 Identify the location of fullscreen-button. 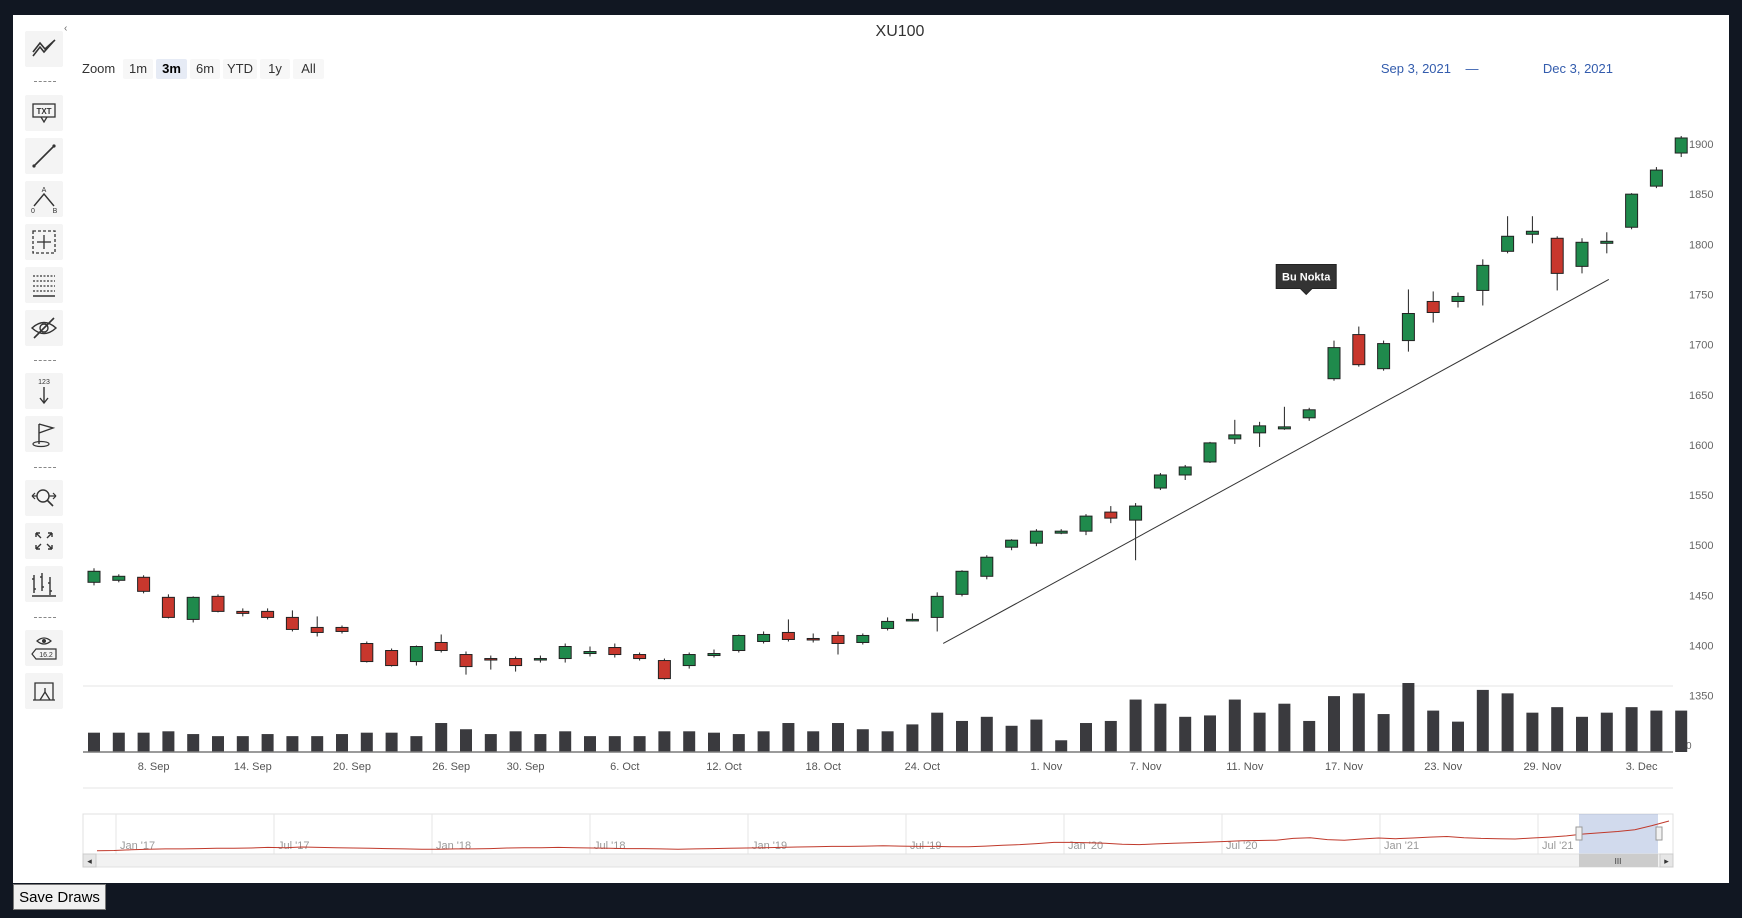
(44, 541).